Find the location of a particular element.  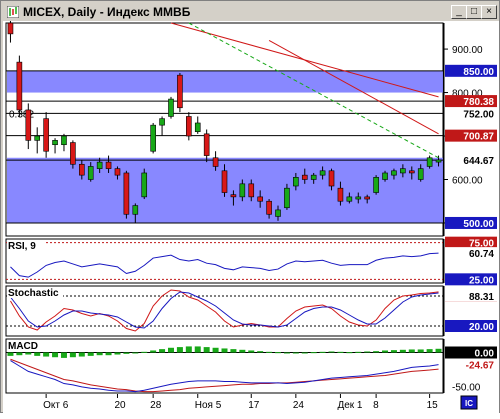

title-bar: MICEX, Daily - Индекс ММВБ _ □ × is located at coordinates (250, 12).